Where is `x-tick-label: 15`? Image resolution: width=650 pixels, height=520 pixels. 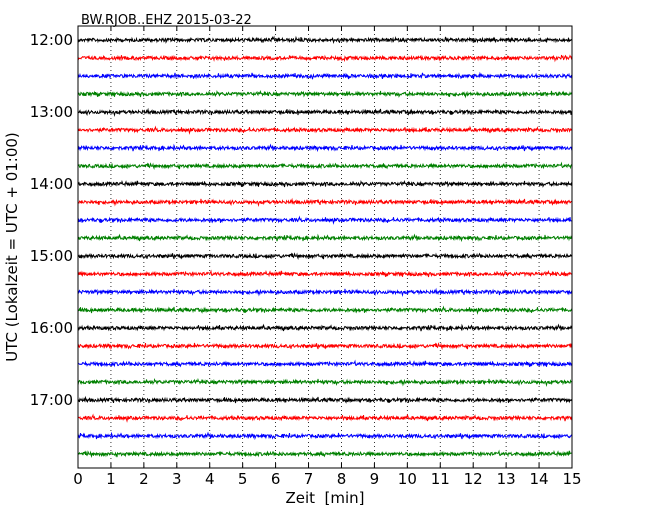
x-tick-label: 15 is located at coordinates (571, 479).